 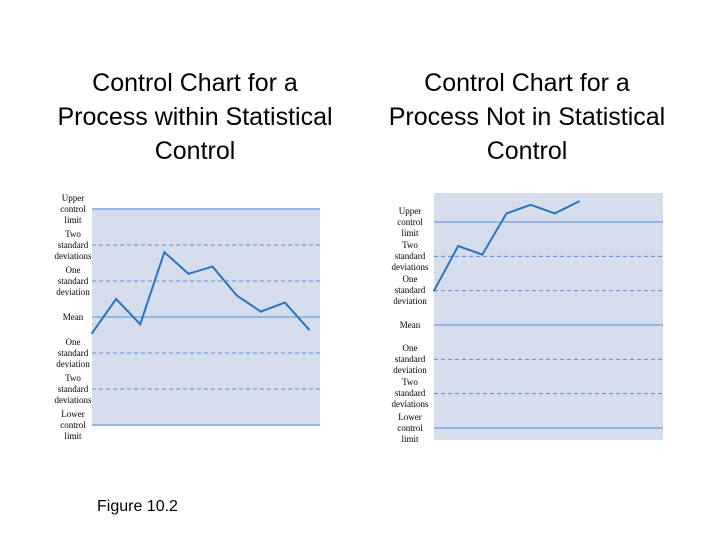 I want to click on title-line: Process within Statistical, so click(x=195, y=117).